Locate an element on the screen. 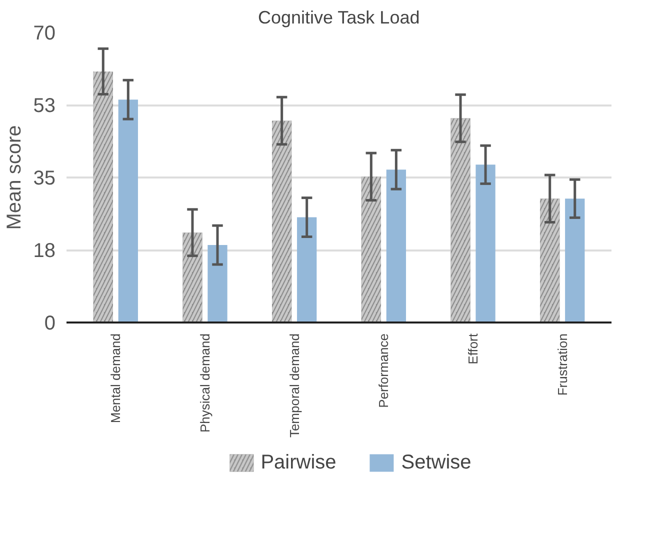 The image size is (646, 533). x-tick-label: Frustration is located at coordinates (562, 364).